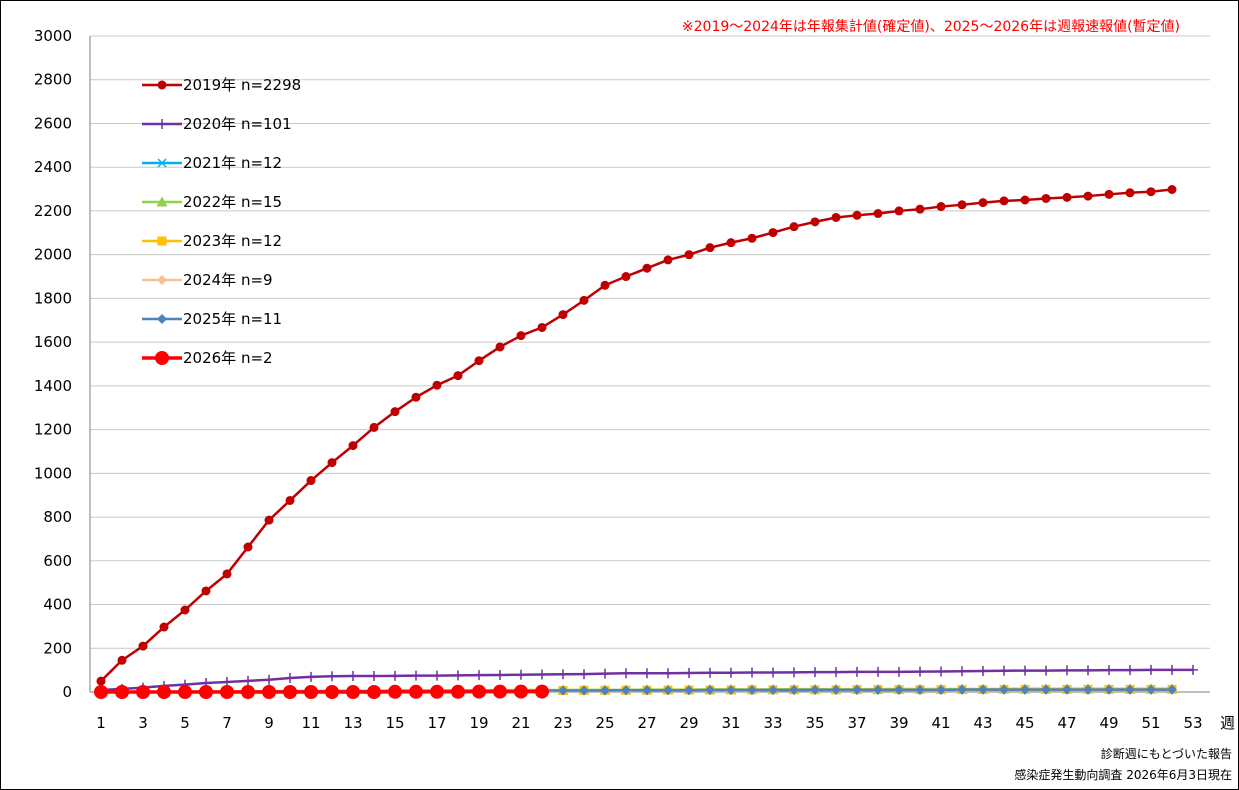 The image size is (1239, 790). I want to click on x-tick-label: 33, so click(772, 723).